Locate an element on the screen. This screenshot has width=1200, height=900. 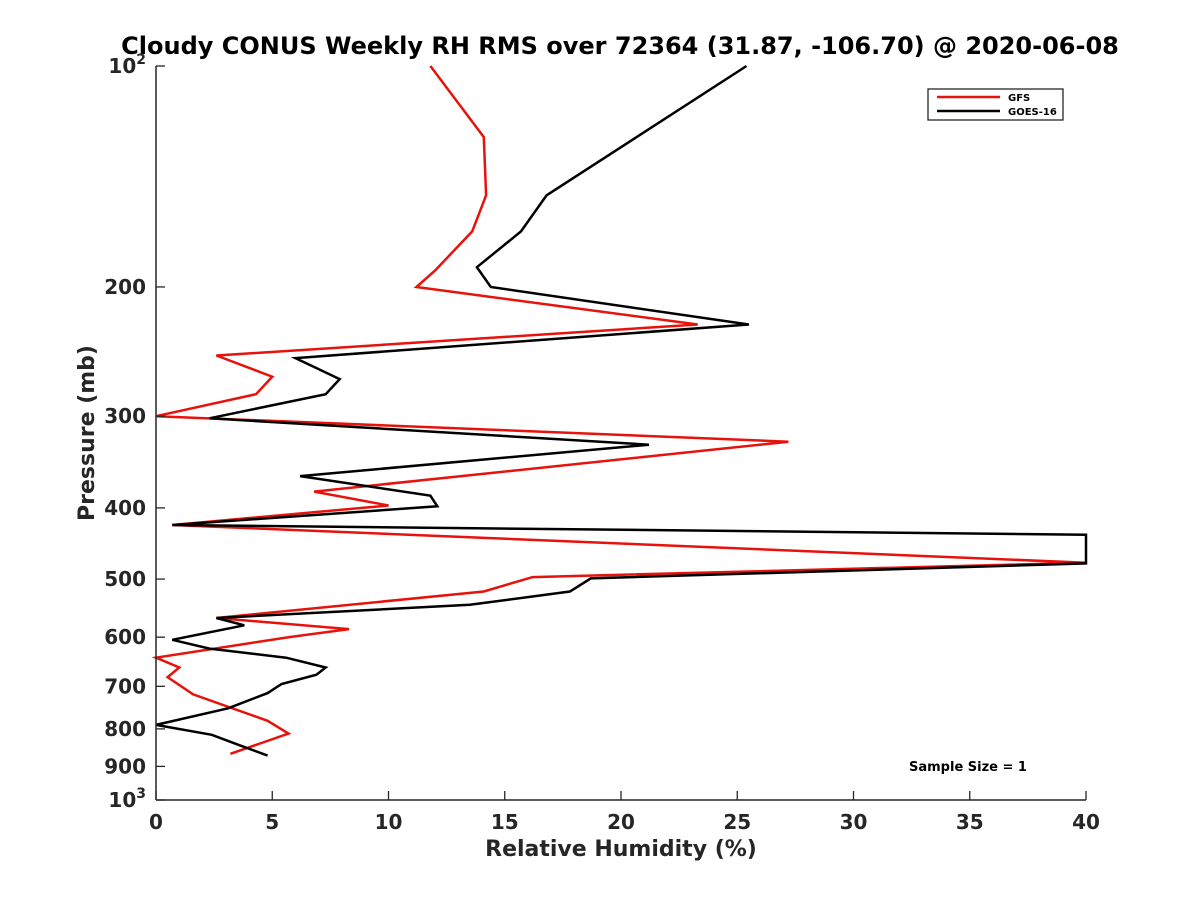
y-tick-label: 10³ is located at coordinates (127, 799).